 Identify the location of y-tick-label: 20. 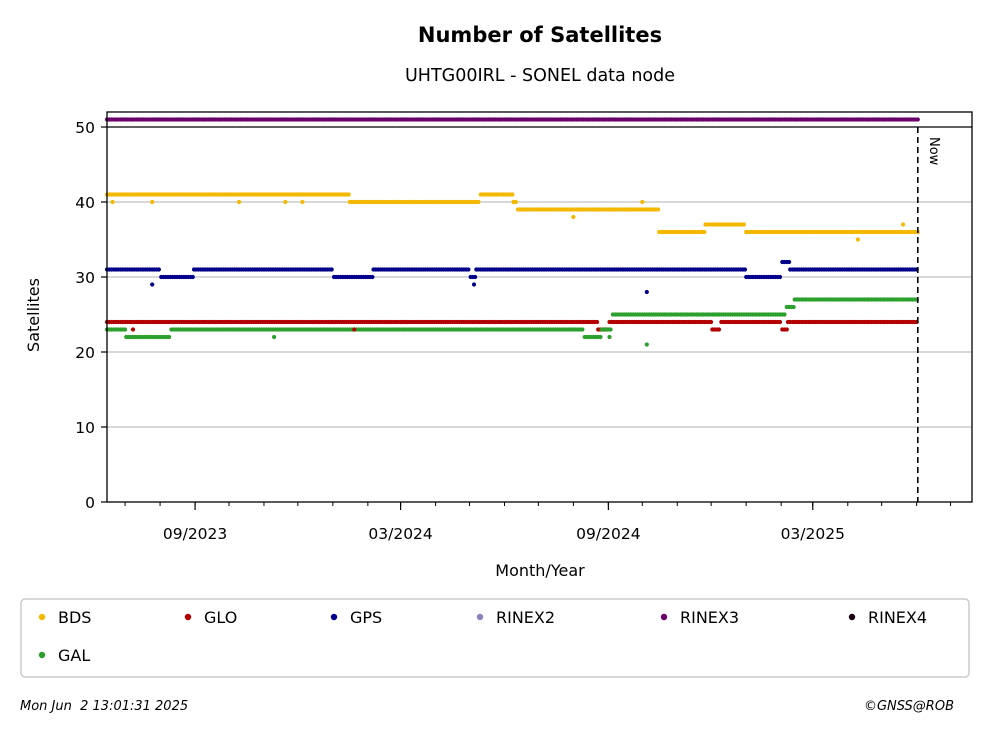
(85, 353).